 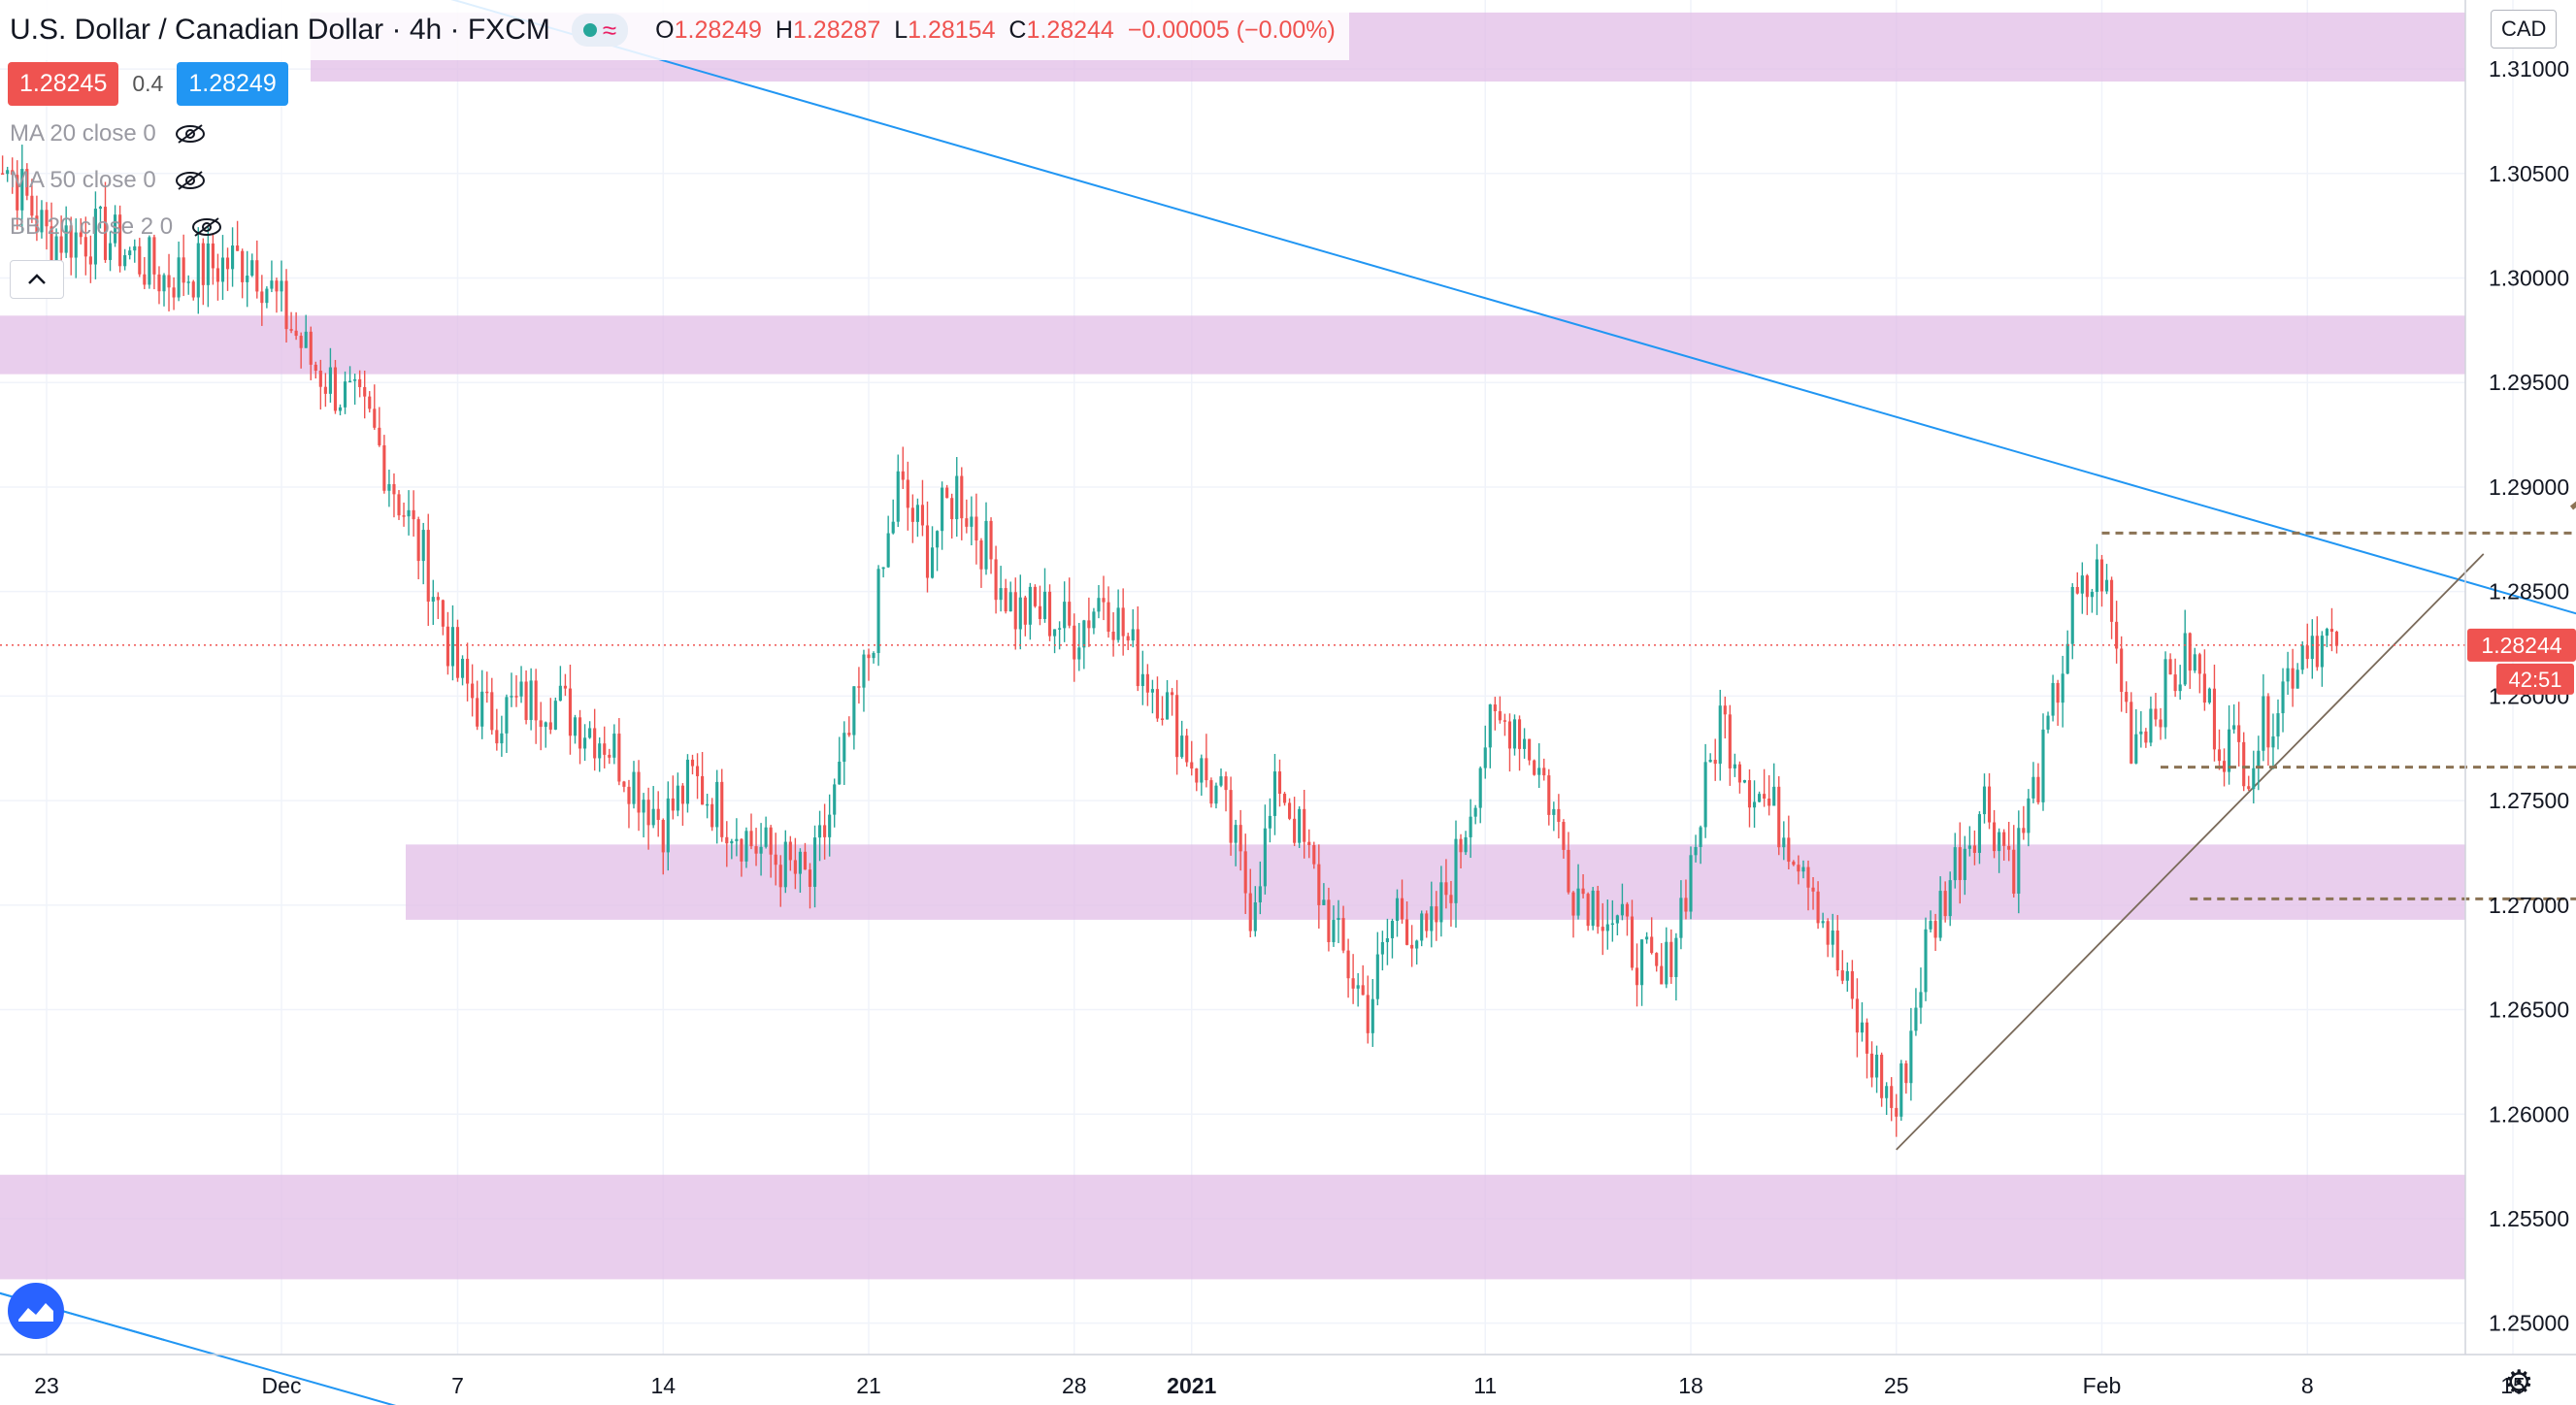 What do you see at coordinates (108, 133) in the screenshot?
I see `indicator-ma20: MA 20 close 0` at bounding box center [108, 133].